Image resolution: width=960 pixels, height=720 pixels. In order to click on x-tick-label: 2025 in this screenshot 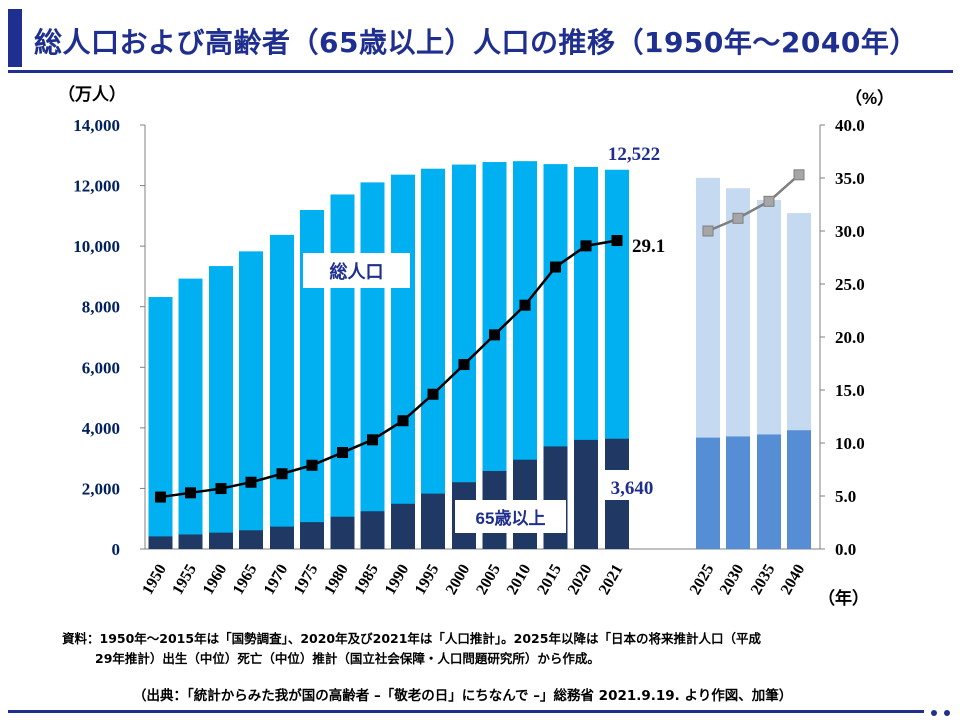, I will do `click(702, 580)`.